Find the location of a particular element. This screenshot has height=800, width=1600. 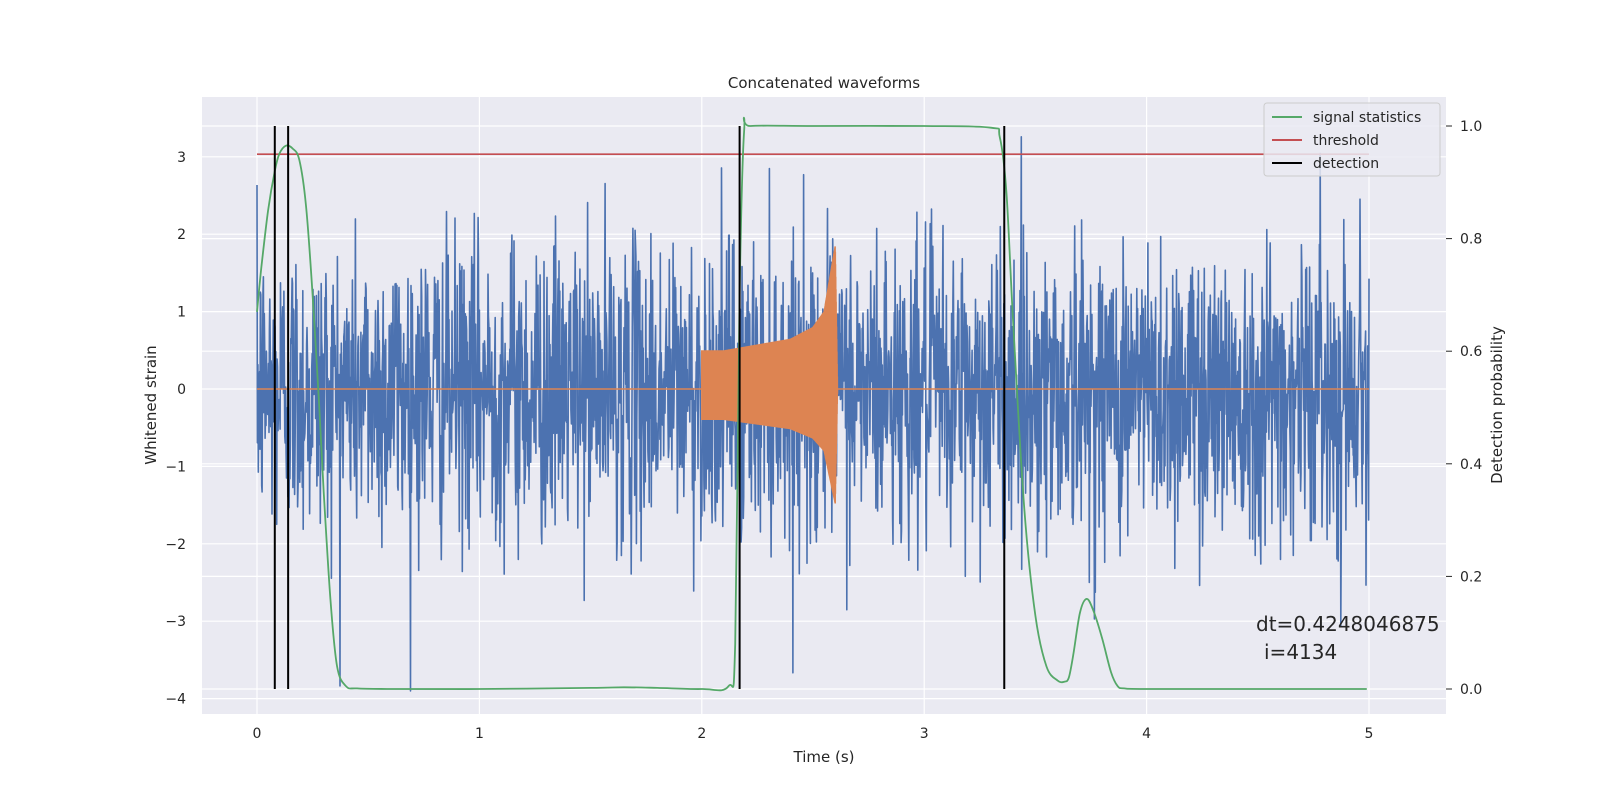

legend: signal statistics threshold detection is located at coordinates (1352, 139).